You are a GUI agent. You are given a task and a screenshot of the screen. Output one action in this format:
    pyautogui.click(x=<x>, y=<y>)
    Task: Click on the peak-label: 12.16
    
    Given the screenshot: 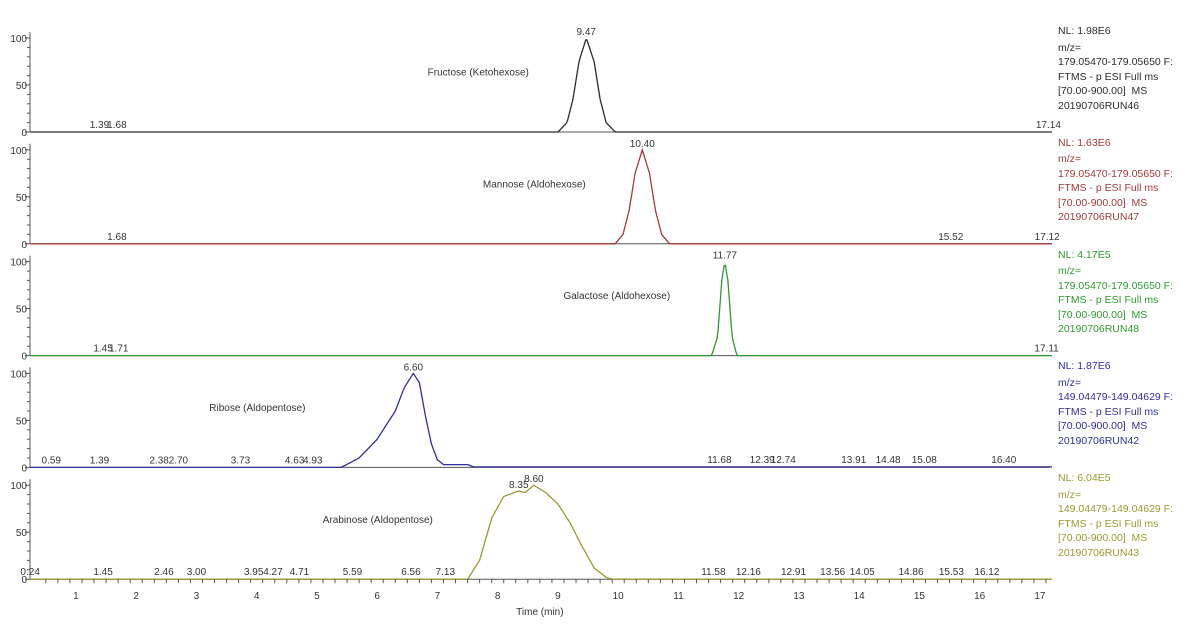 What is the action you would take?
    pyautogui.click(x=748, y=572)
    